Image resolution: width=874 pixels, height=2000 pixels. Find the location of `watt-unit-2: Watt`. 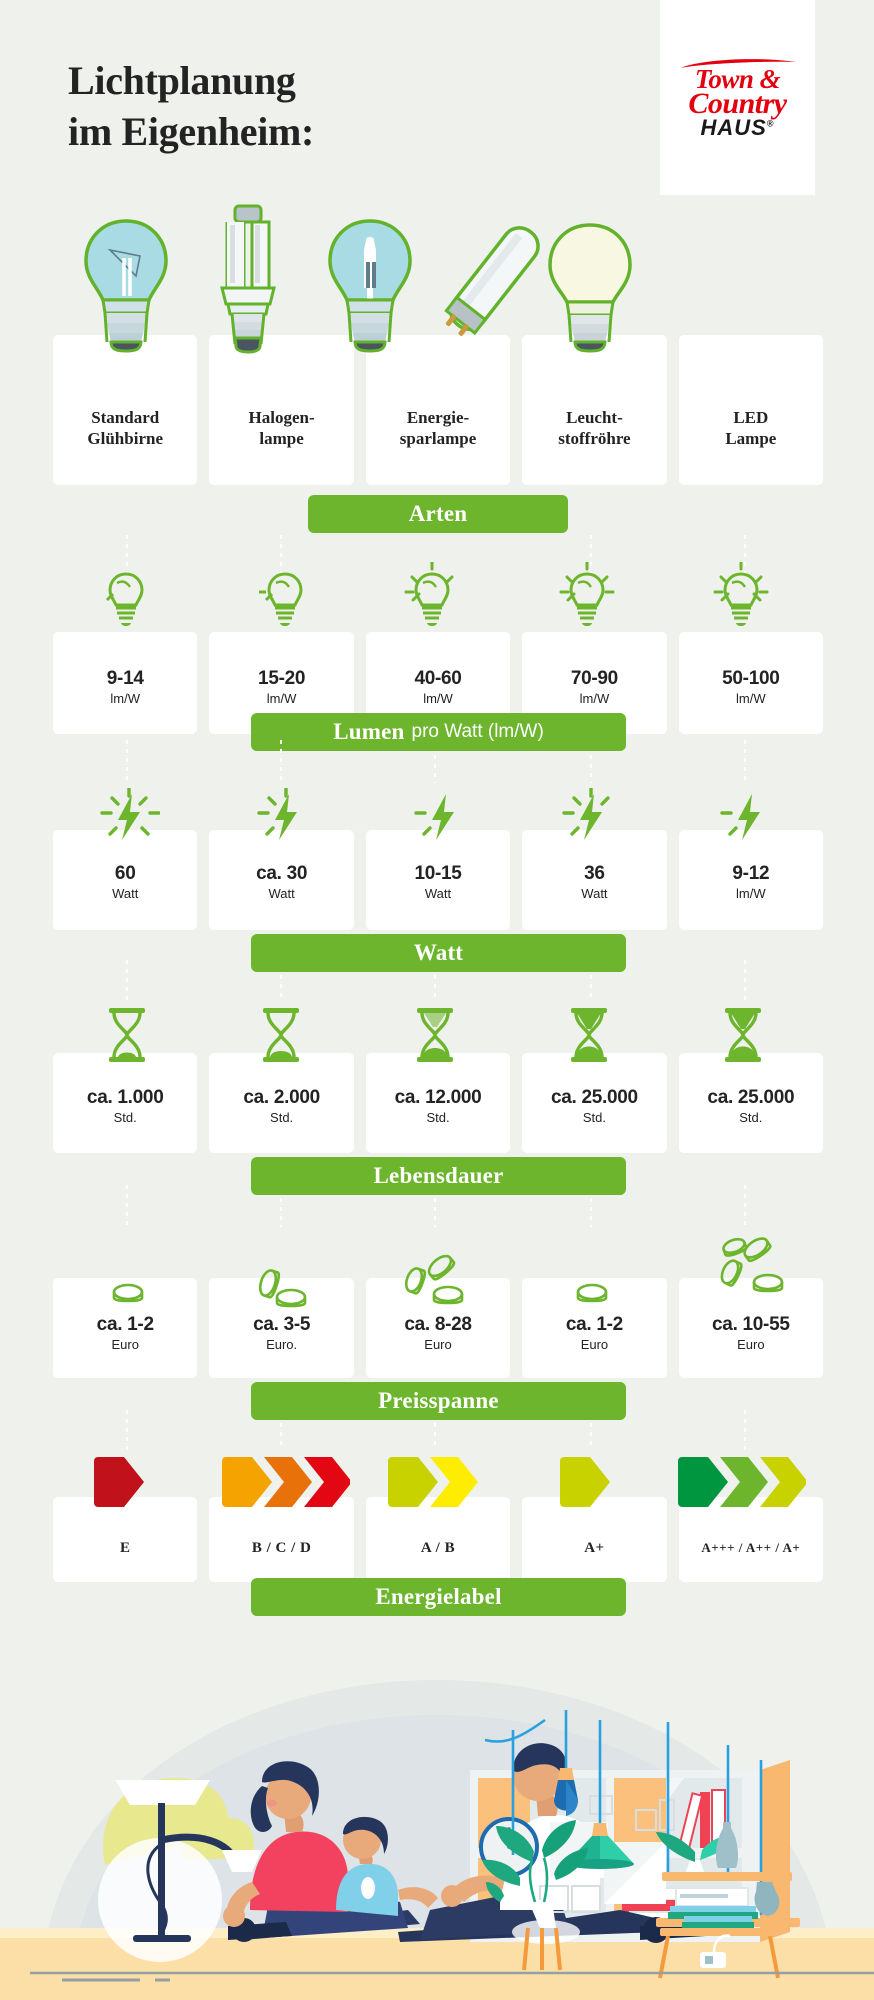

watt-unit-2: Watt is located at coordinates (438, 893).